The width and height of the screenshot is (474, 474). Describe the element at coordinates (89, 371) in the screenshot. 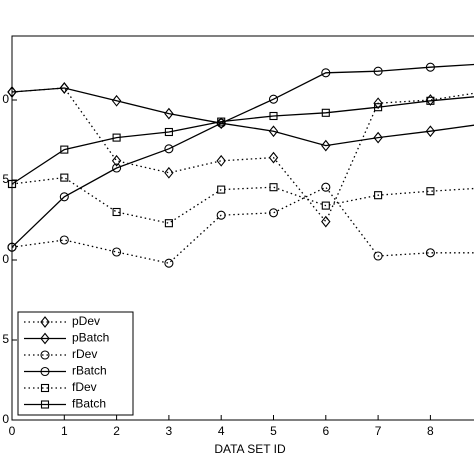

I see `legend-label: rBatch` at that location.